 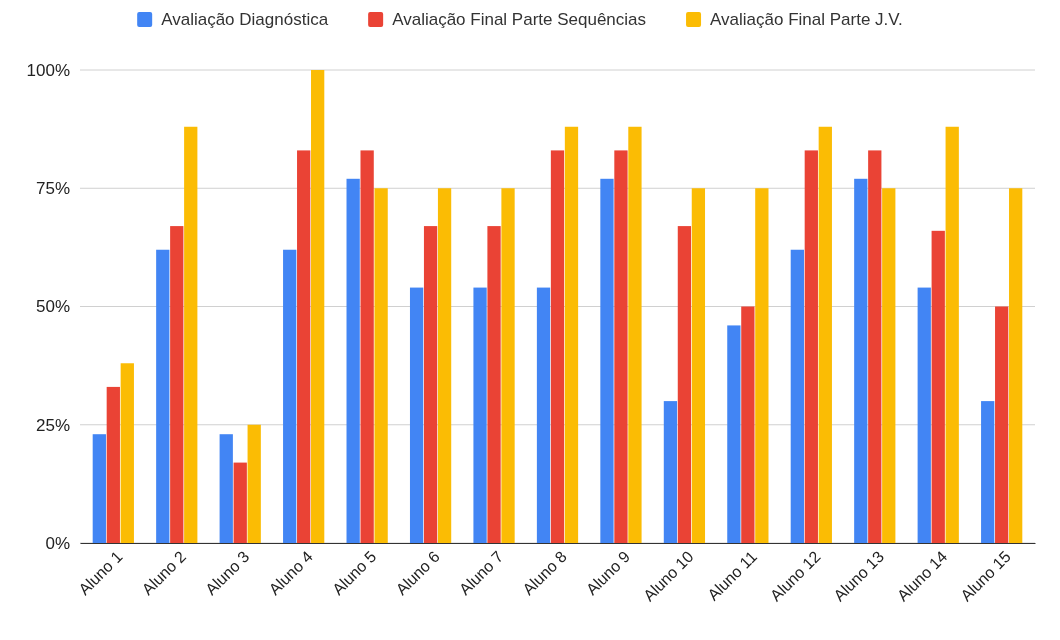 I want to click on legend-label: Avaliação Diagnóstica, so click(x=245, y=19).